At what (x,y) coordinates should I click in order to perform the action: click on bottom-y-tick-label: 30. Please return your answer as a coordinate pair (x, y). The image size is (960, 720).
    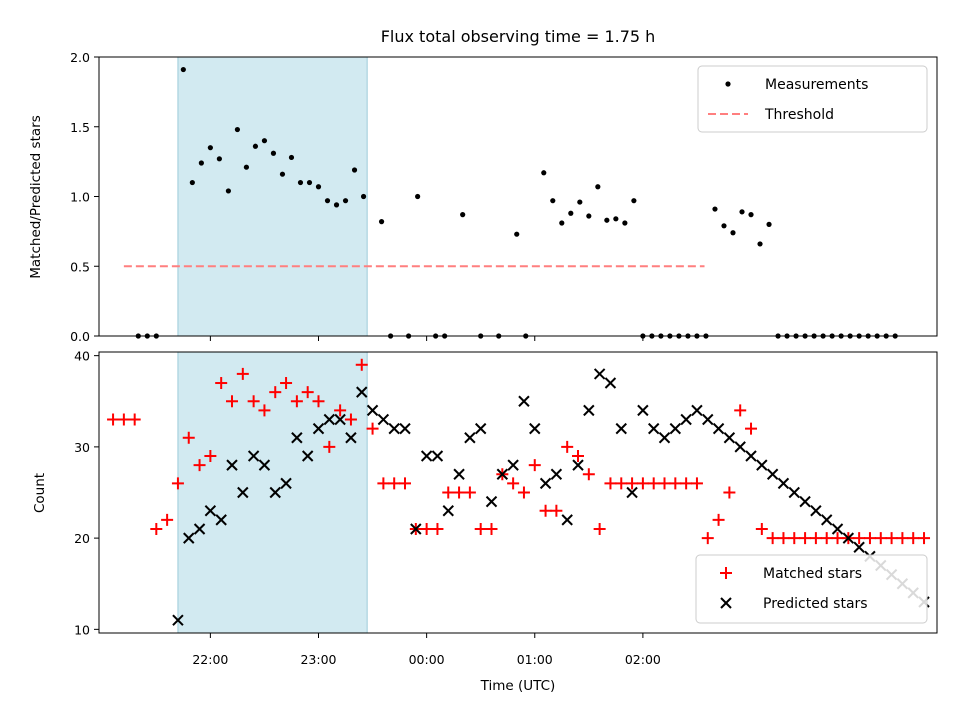
    Looking at the image, I should click on (82, 447).